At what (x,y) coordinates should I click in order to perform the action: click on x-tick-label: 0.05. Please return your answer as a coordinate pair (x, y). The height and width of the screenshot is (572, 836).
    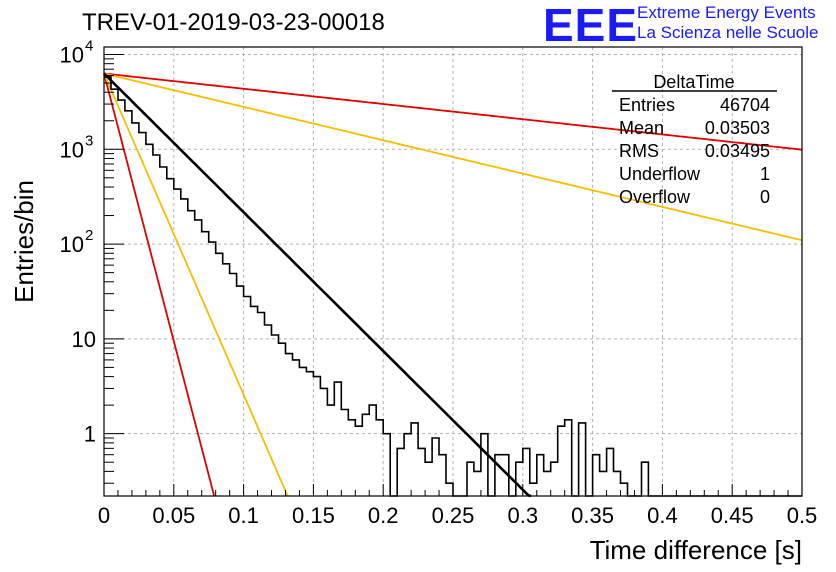
    Looking at the image, I should click on (173, 515).